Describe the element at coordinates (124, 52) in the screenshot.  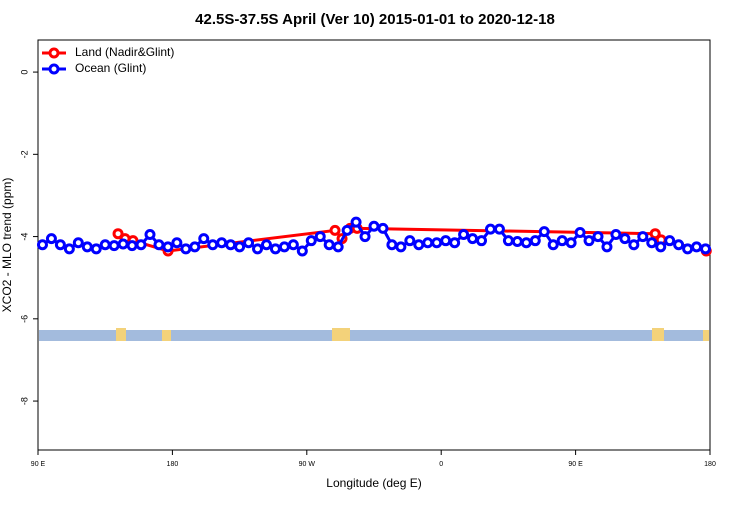
I see `legend-label: Land (Nadir&Glint)` at that location.